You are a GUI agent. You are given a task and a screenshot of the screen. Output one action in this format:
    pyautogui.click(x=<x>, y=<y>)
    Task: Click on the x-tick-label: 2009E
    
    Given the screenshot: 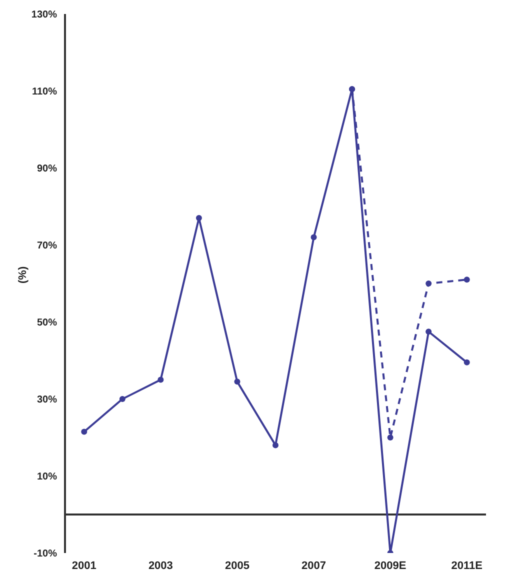 What is the action you would take?
    pyautogui.click(x=390, y=566)
    